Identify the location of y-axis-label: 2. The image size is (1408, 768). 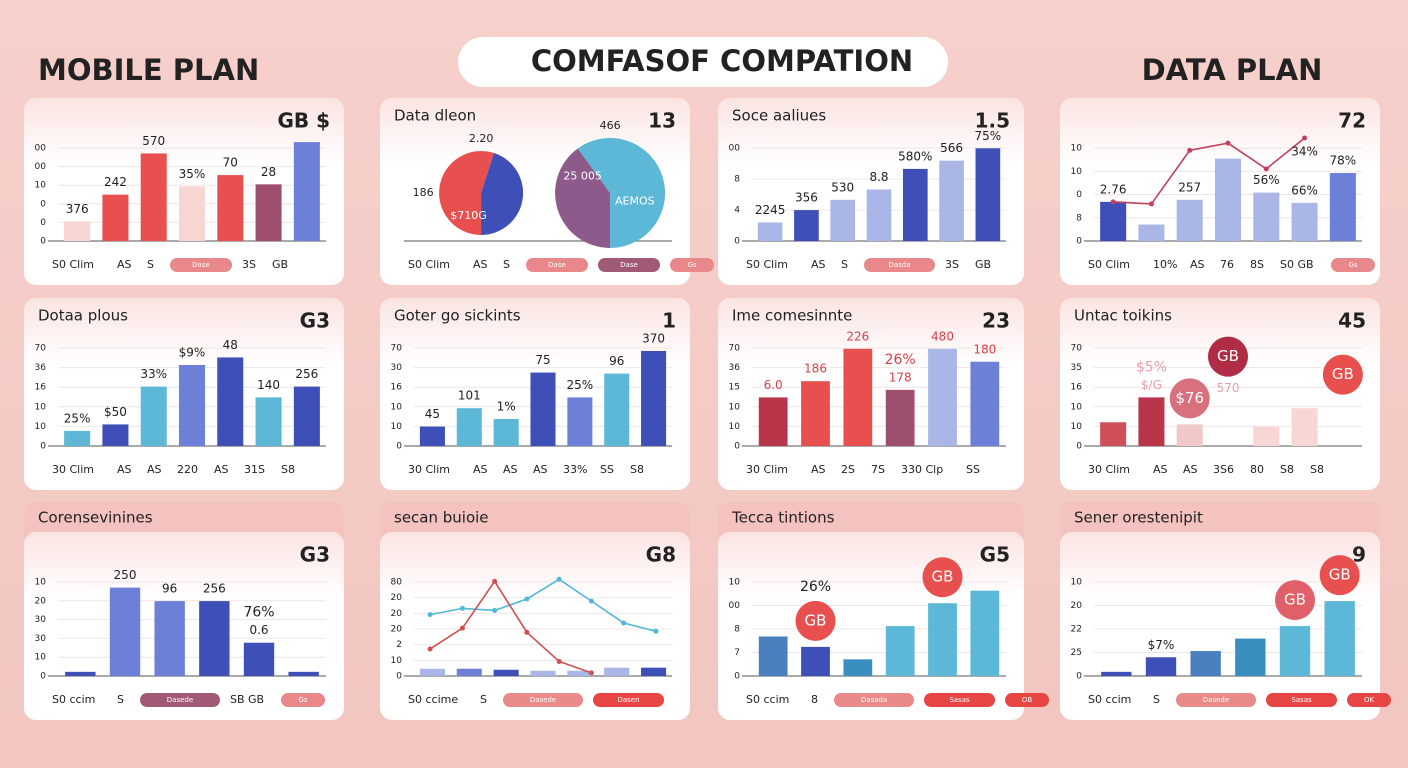
(399, 645).